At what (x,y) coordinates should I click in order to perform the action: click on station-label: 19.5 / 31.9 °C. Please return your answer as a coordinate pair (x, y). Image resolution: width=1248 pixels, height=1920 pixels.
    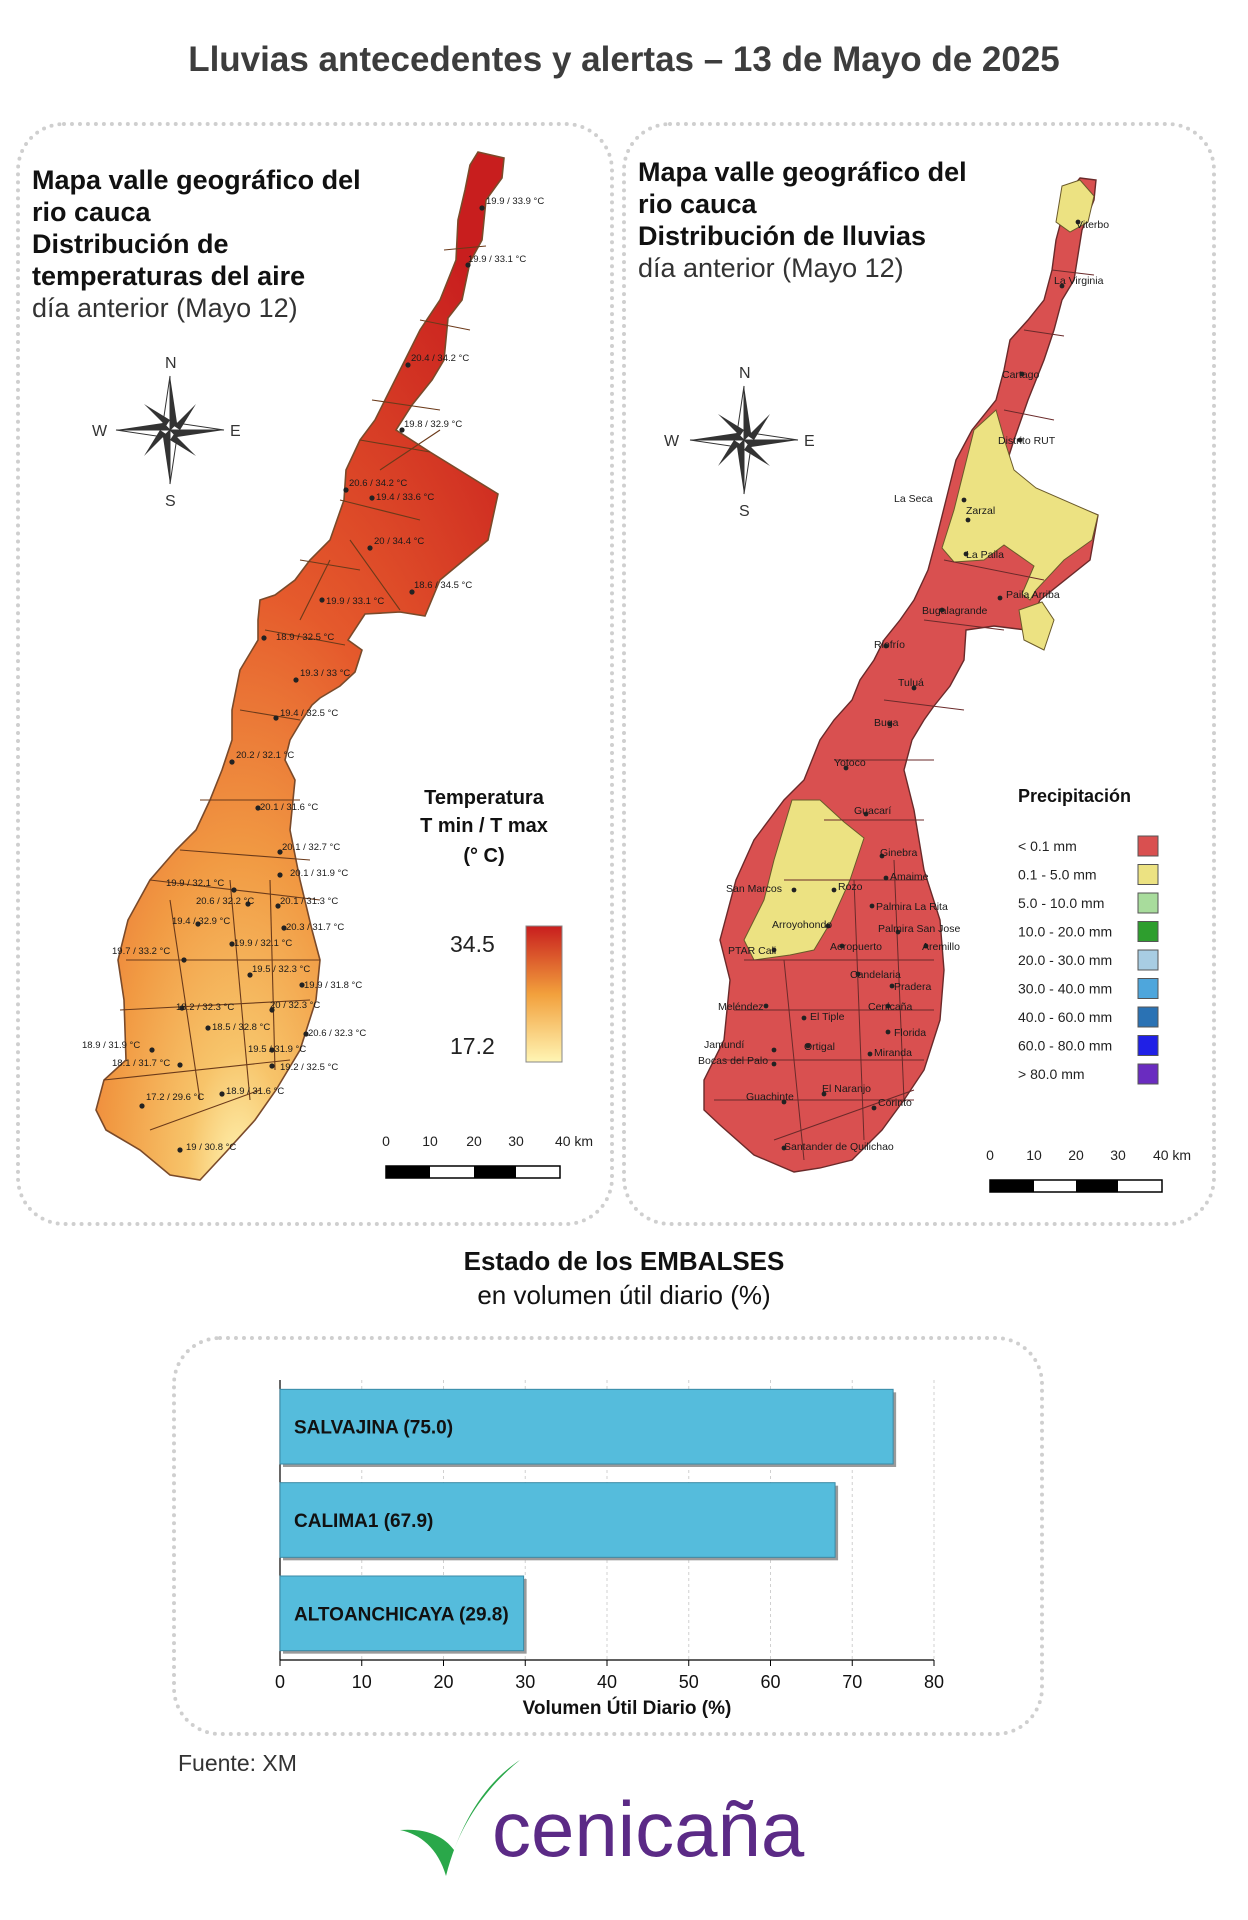
    Looking at the image, I should click on (277, 1049).